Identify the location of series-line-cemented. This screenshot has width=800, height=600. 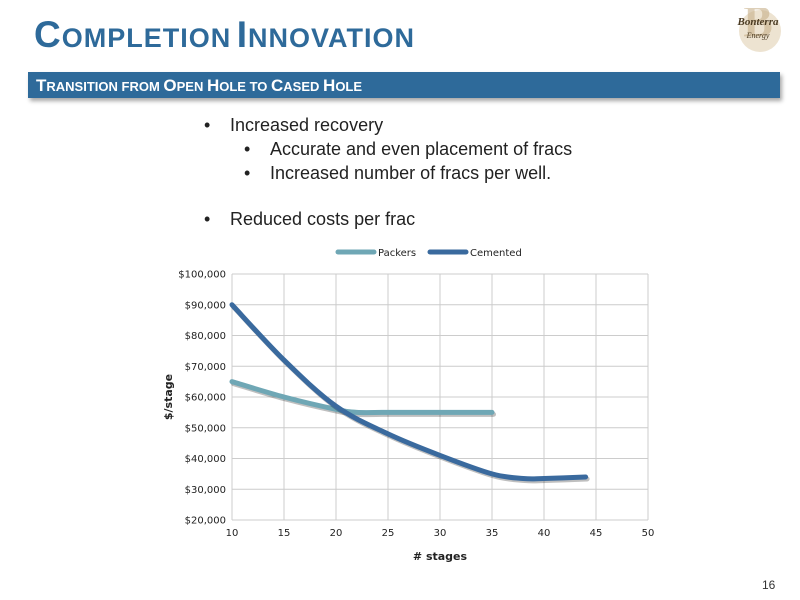
(409, 392).